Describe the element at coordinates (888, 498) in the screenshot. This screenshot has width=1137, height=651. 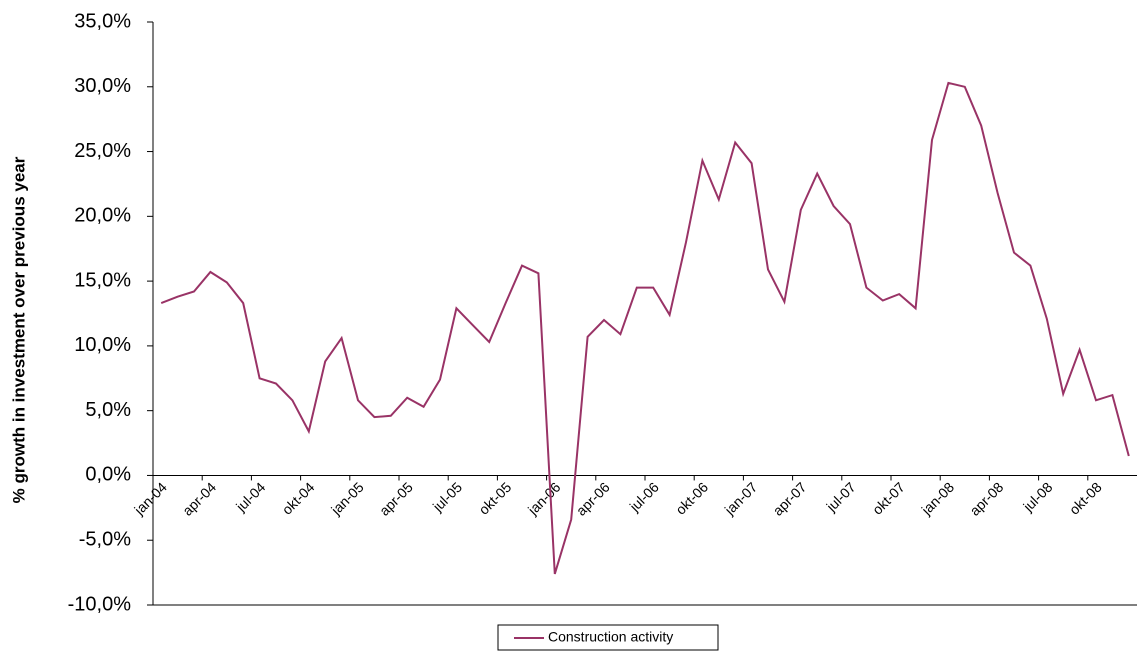
I see `x-tick-label: okt-07` at that location.